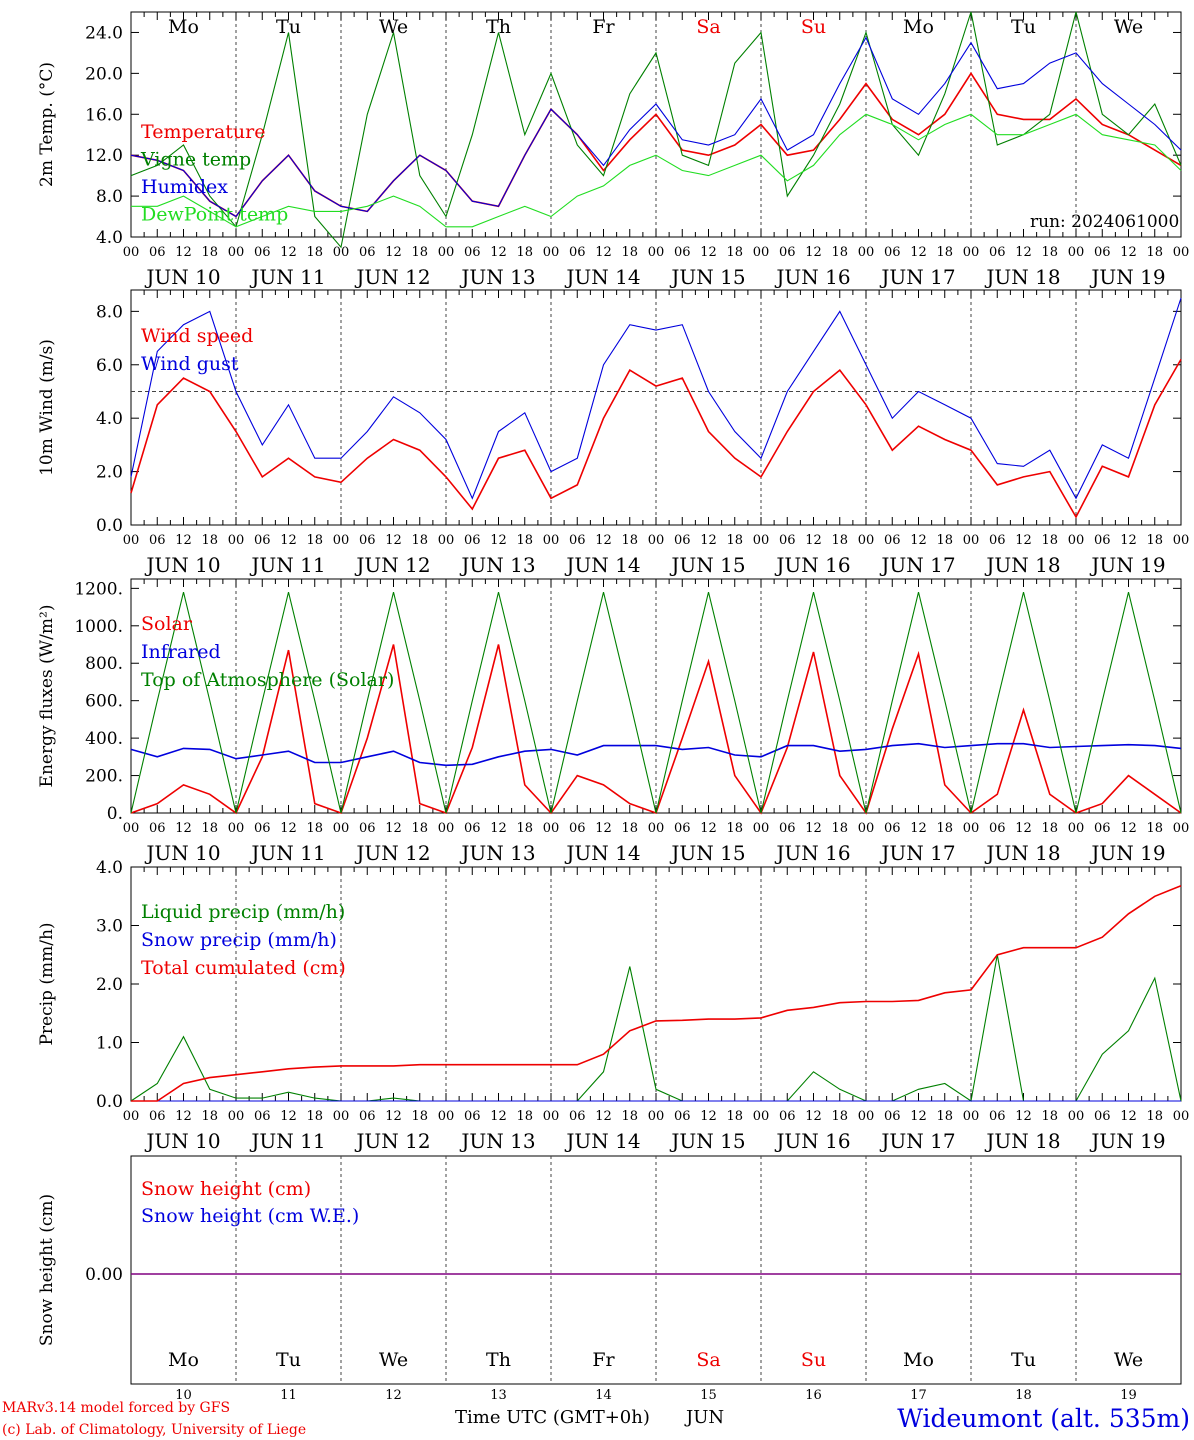 The width and height of the screenshot is (1194, 1440). I want to click on station-name: Wideumont (alt. 535m), so click(1043, 1418).